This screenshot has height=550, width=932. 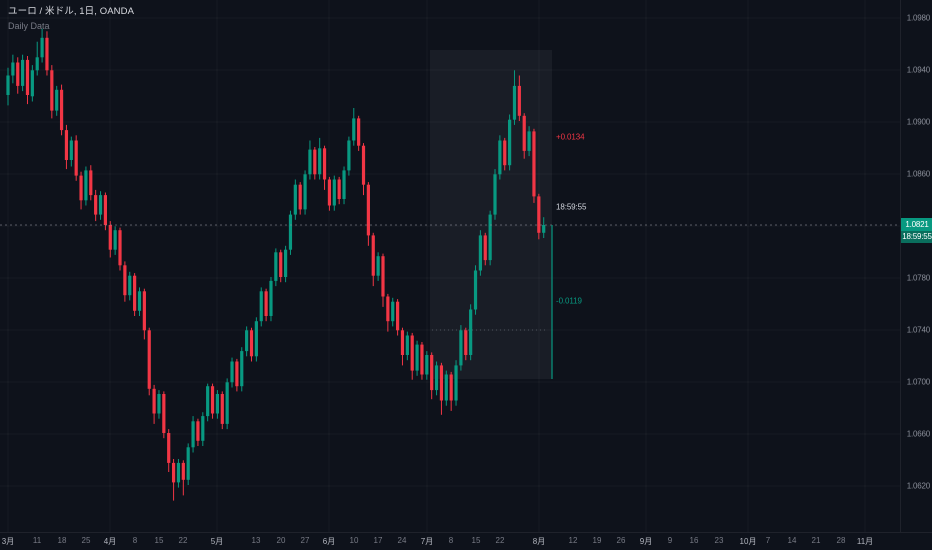 I want to click on bar-countdown-label: 18:59:55, so click(x=916, y=237).